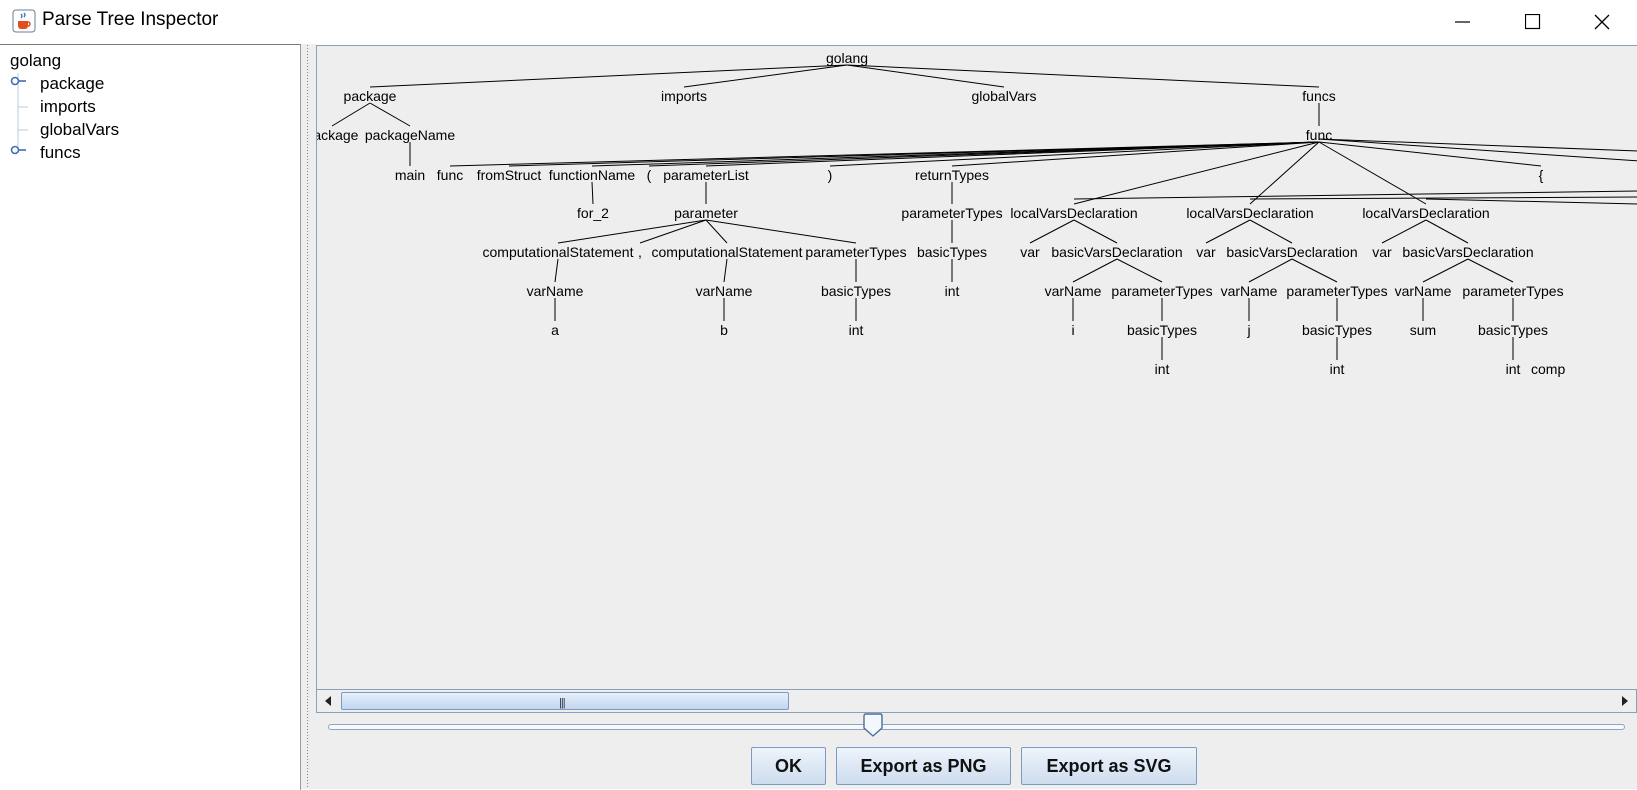 Image resolution: width=1637 pixels, height=790 pixels. Describe the element at coordinates (706, 213) in the screenshot. I see `tree-node-label: parameter` at that location.